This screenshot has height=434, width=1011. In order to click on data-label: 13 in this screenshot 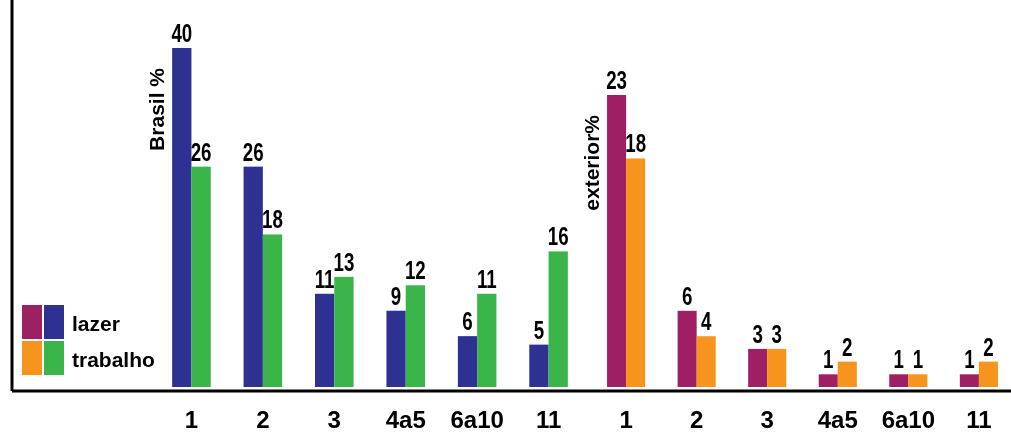, I will do `click(344, 261)`.